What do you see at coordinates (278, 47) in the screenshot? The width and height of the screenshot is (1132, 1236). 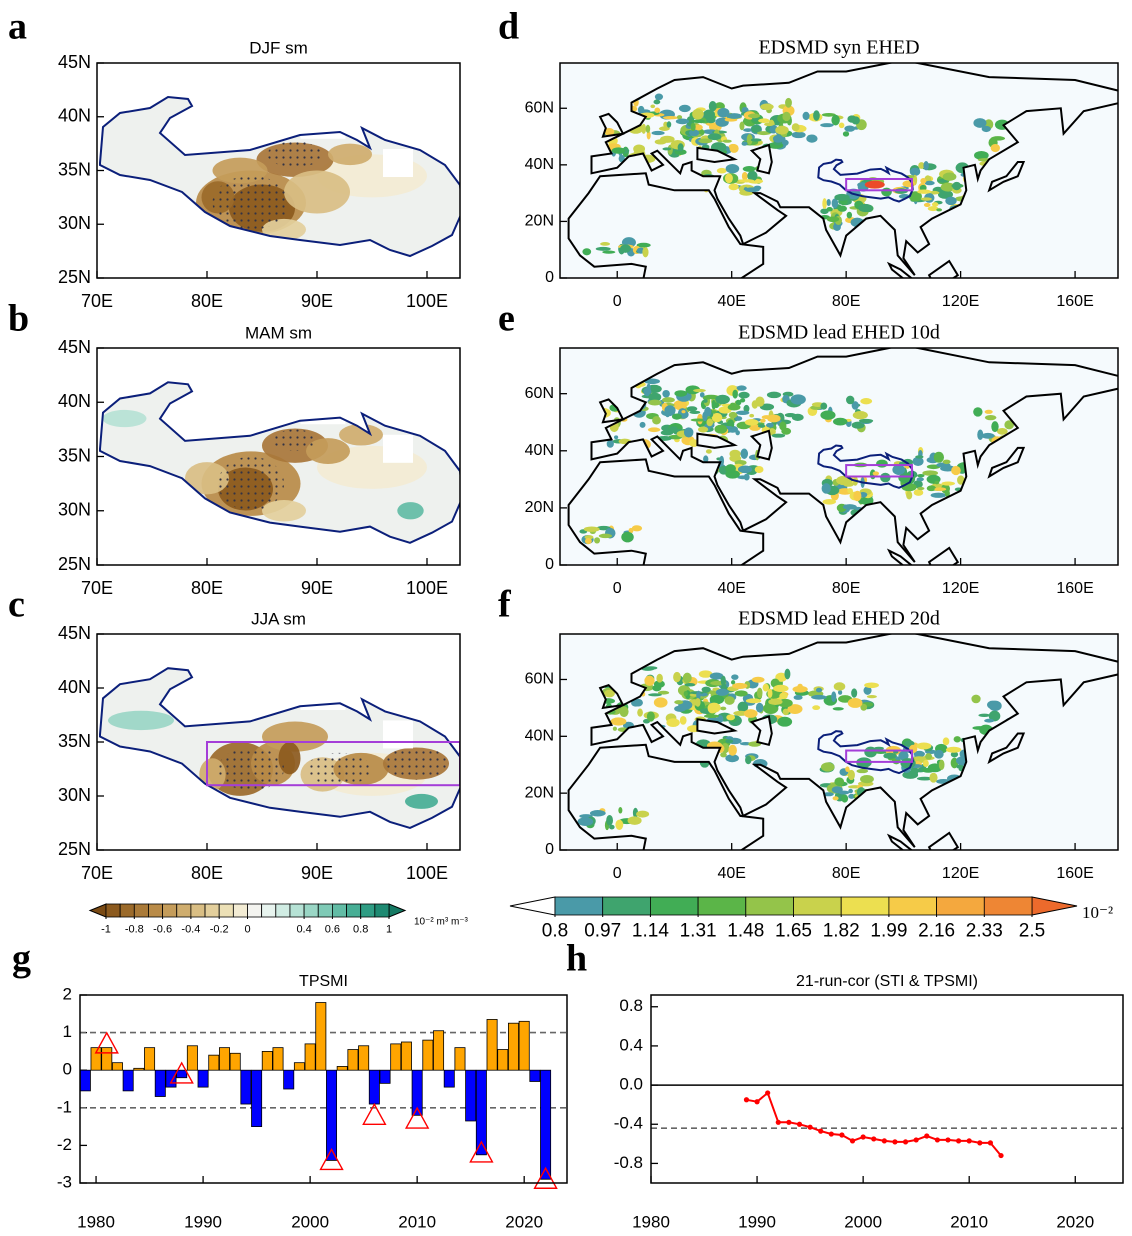 I see `panel-title: DJF sm` at bounding box center [278, 47].